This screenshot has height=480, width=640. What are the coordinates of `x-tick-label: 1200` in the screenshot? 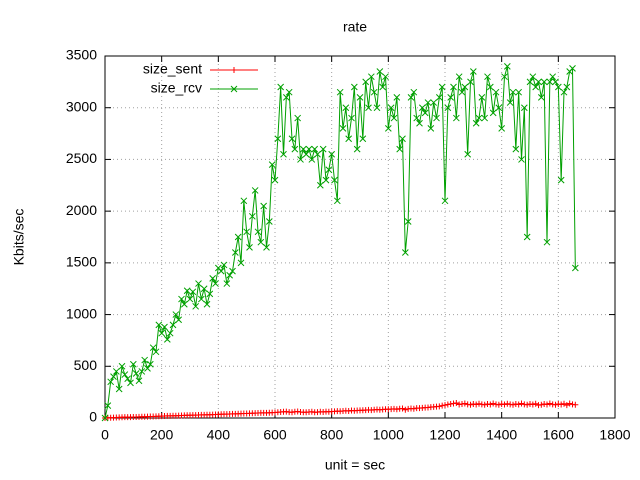 It's located at (444, 435).